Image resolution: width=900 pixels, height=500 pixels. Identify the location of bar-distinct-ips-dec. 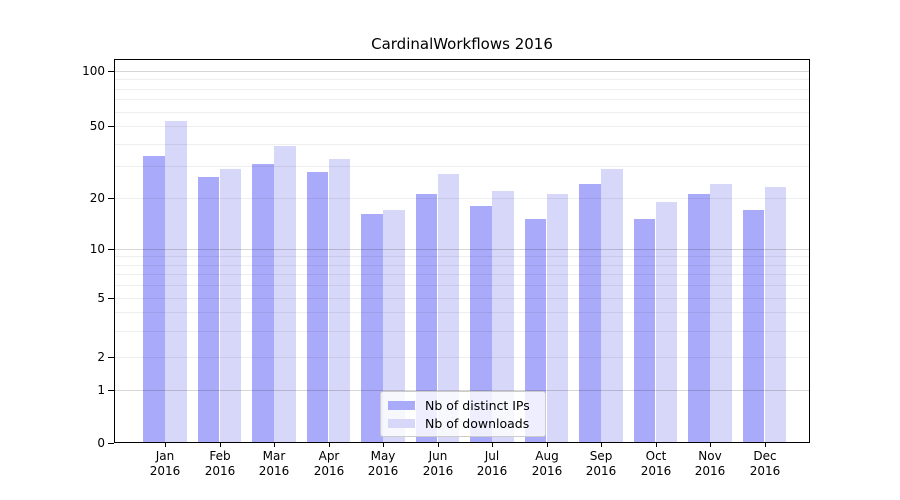
(753, 325).